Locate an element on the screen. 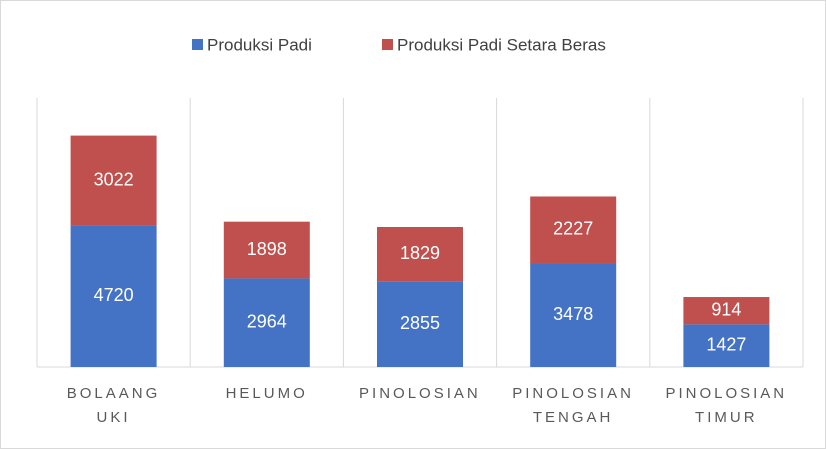 The height and width of the screenshot is (449, 826). data-label: 1829 is located at coordinates (420, 253).